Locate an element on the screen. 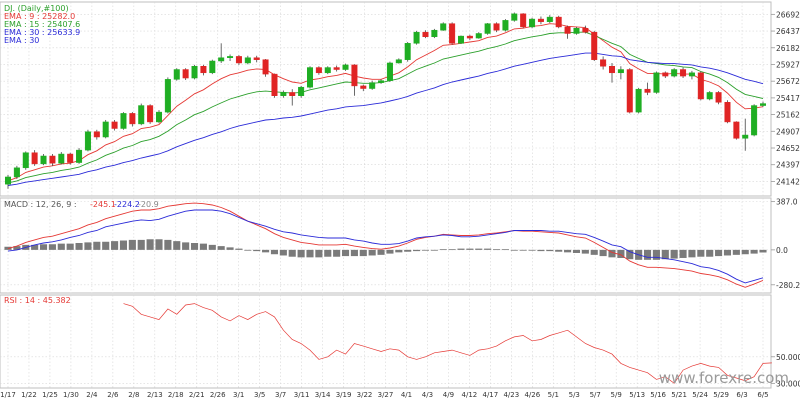 Image resolution: width=800 pixels, height=401 pixels. x-tick-label: 5/16 is located at coordinates (658, 395).